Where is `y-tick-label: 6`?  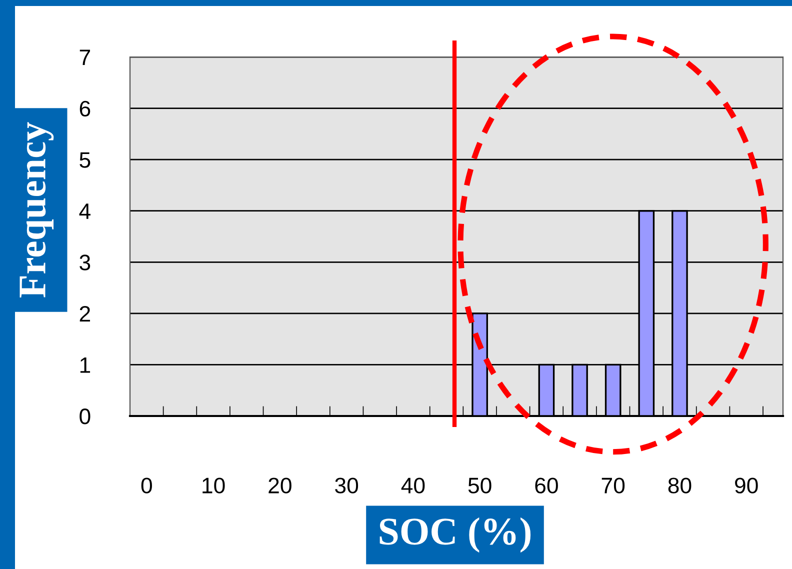
y-tick-label: 6 is located at coordinates (85, 108).